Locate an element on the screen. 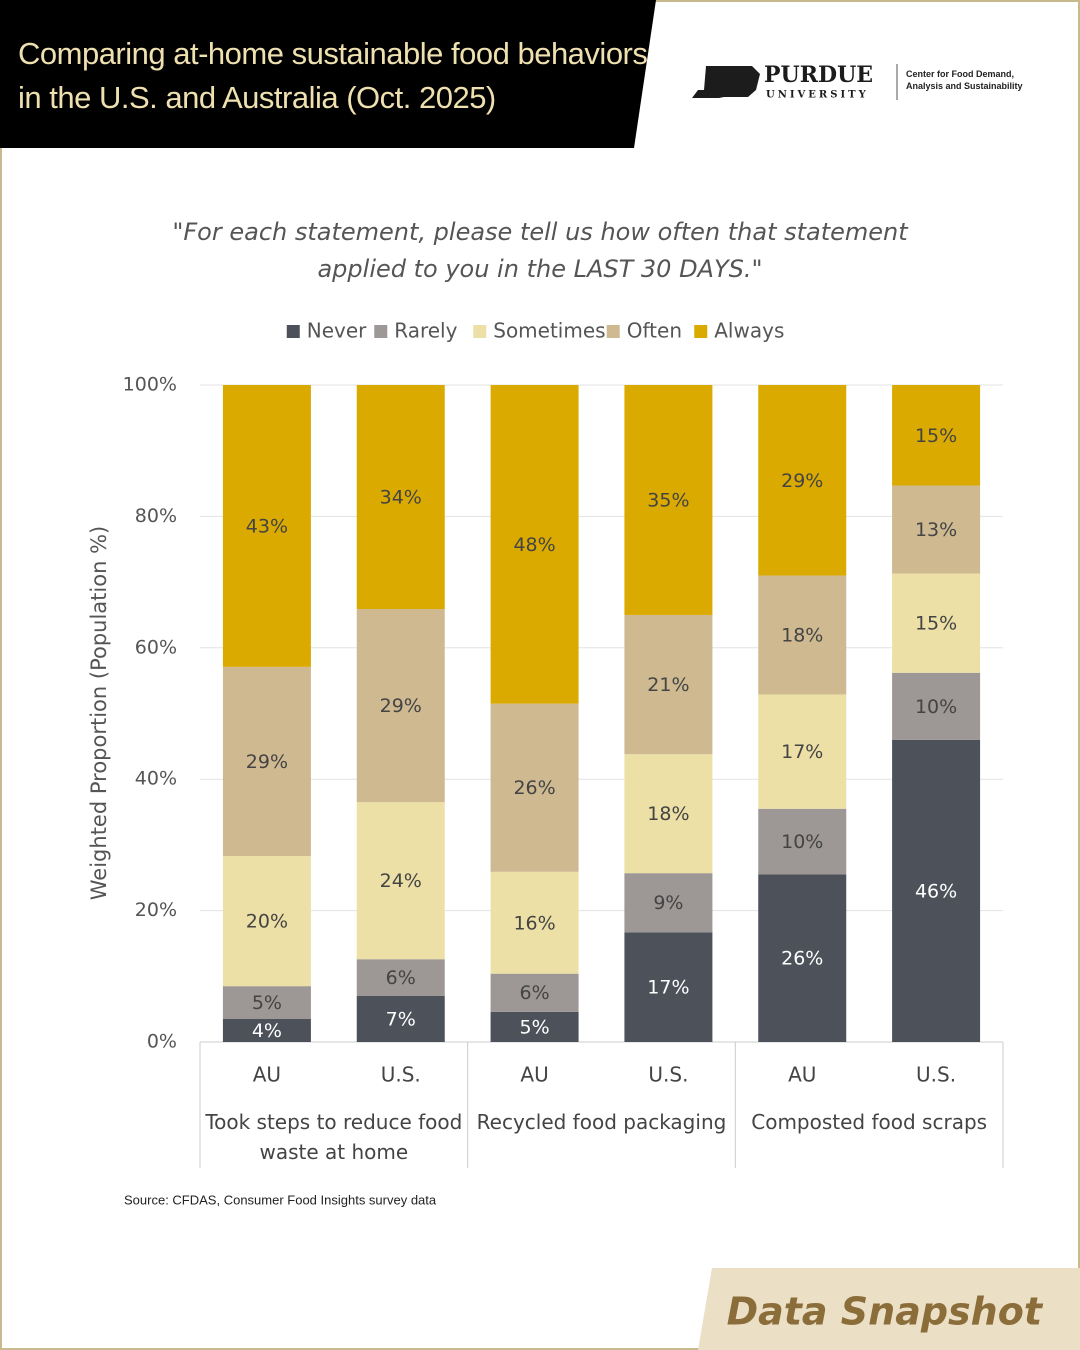 Image resolution: width=1080 pixels, height=1350 pixels. value-label: 43% is located at coordinates (267, 526).